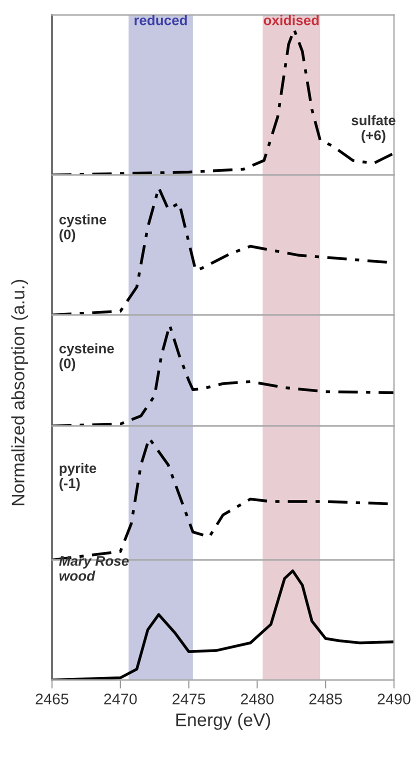 The height and width of the screenshot is (760, 419). I want to click on x-tick-label: 2485, so click(325, 699).